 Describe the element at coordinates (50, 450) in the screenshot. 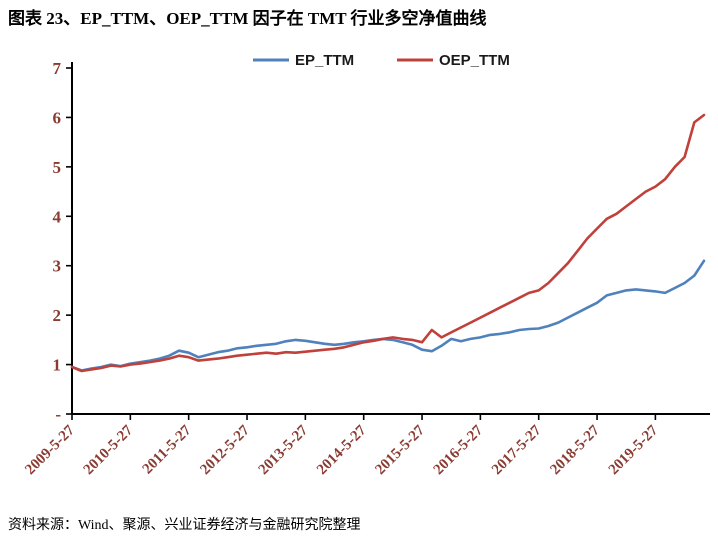

I see `x-tick-label: 2009-5-27` at that location.